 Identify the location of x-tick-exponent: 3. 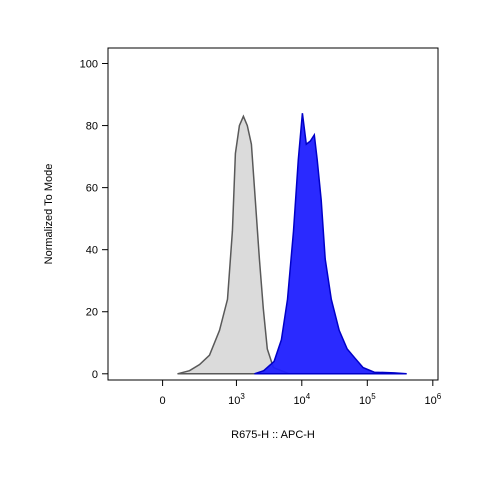
(242, 396).